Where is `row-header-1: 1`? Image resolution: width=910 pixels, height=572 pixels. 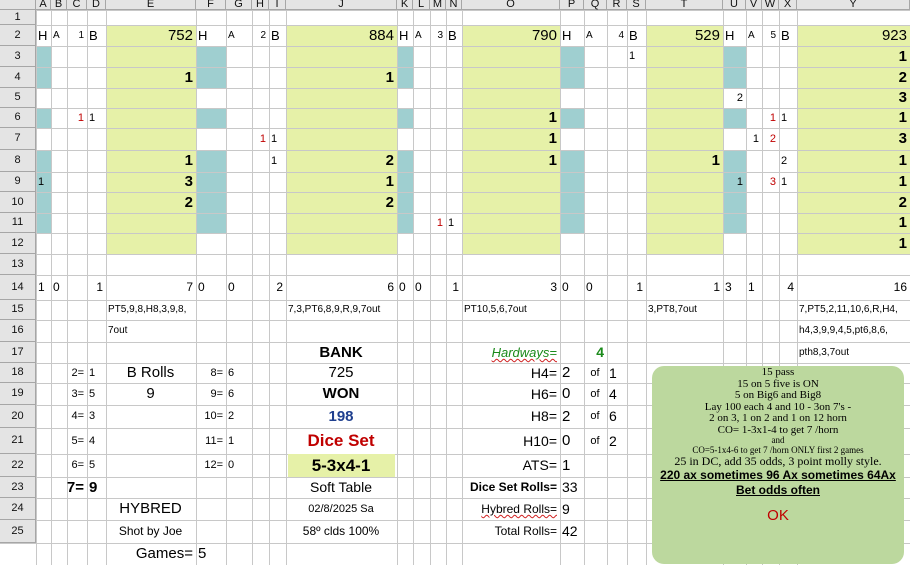
row-header-1: 1 is located at coordinates (18, 17).